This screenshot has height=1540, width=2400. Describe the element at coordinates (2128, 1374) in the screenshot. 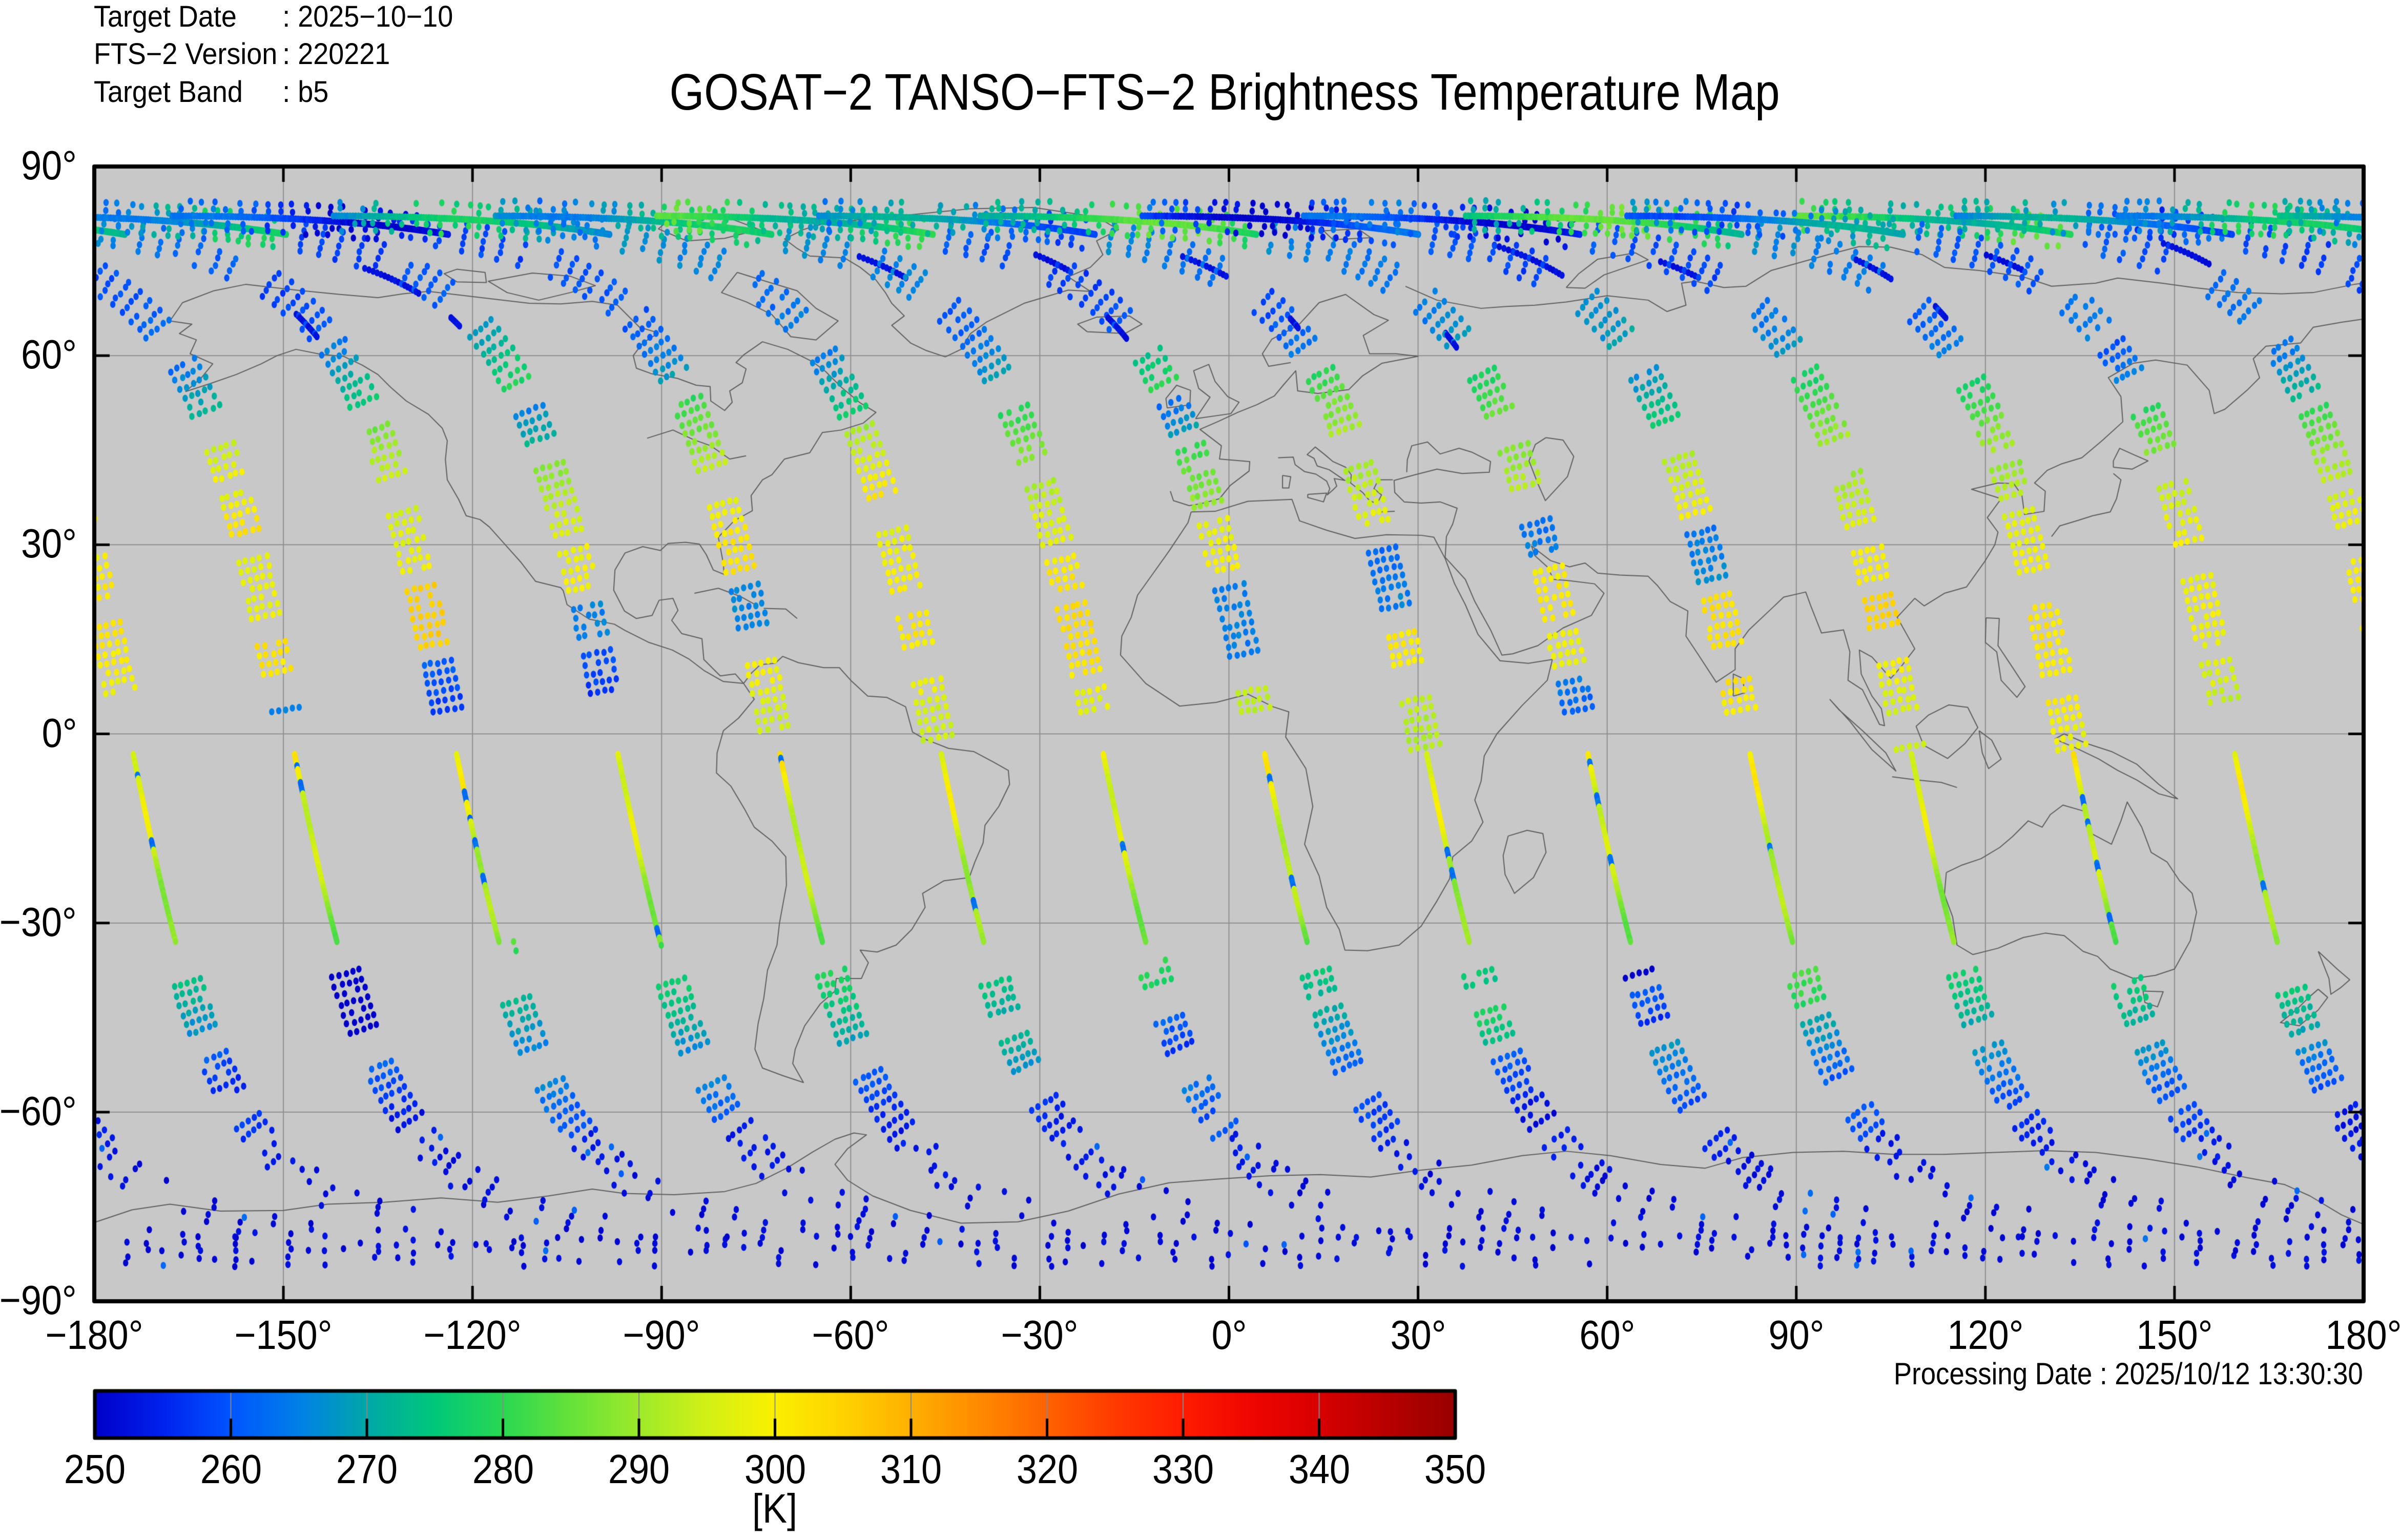

I see `processing-date: Processing Date : 2025/10/12 13:30:30` at that location.